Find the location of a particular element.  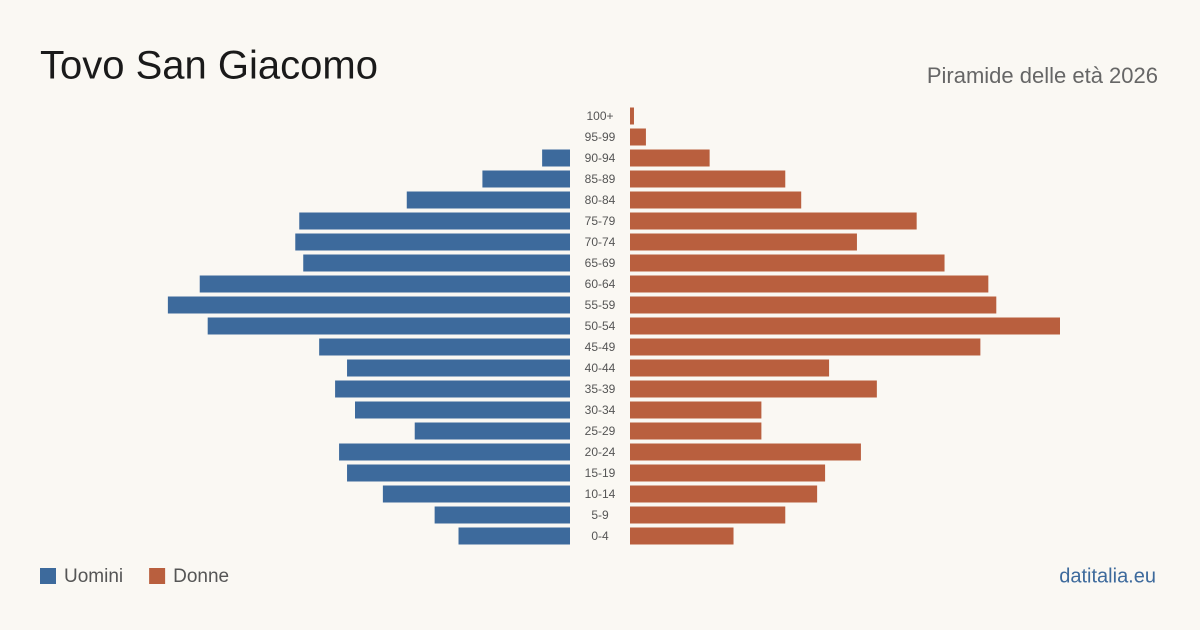

age-label: 70-74 is located at coordinates (600, 242).